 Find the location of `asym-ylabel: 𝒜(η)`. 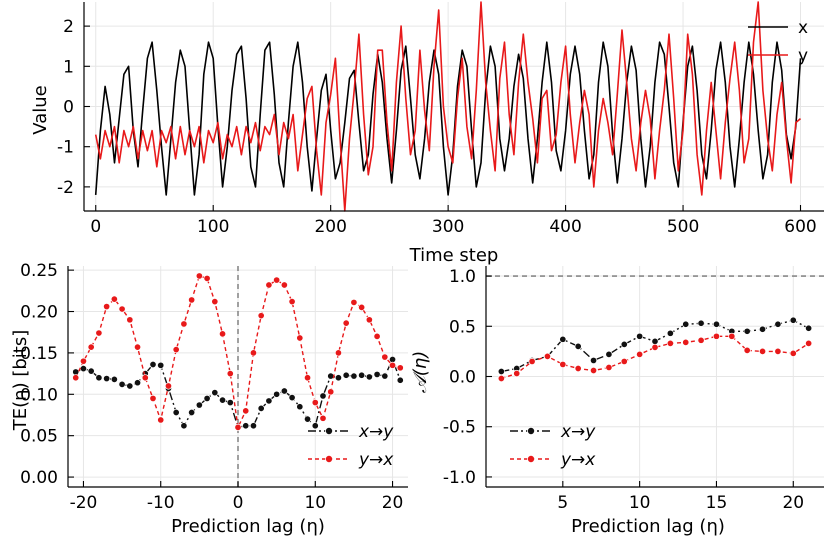

asym-ylabel: 𝒜(η) is located at coordinates (420, 372).